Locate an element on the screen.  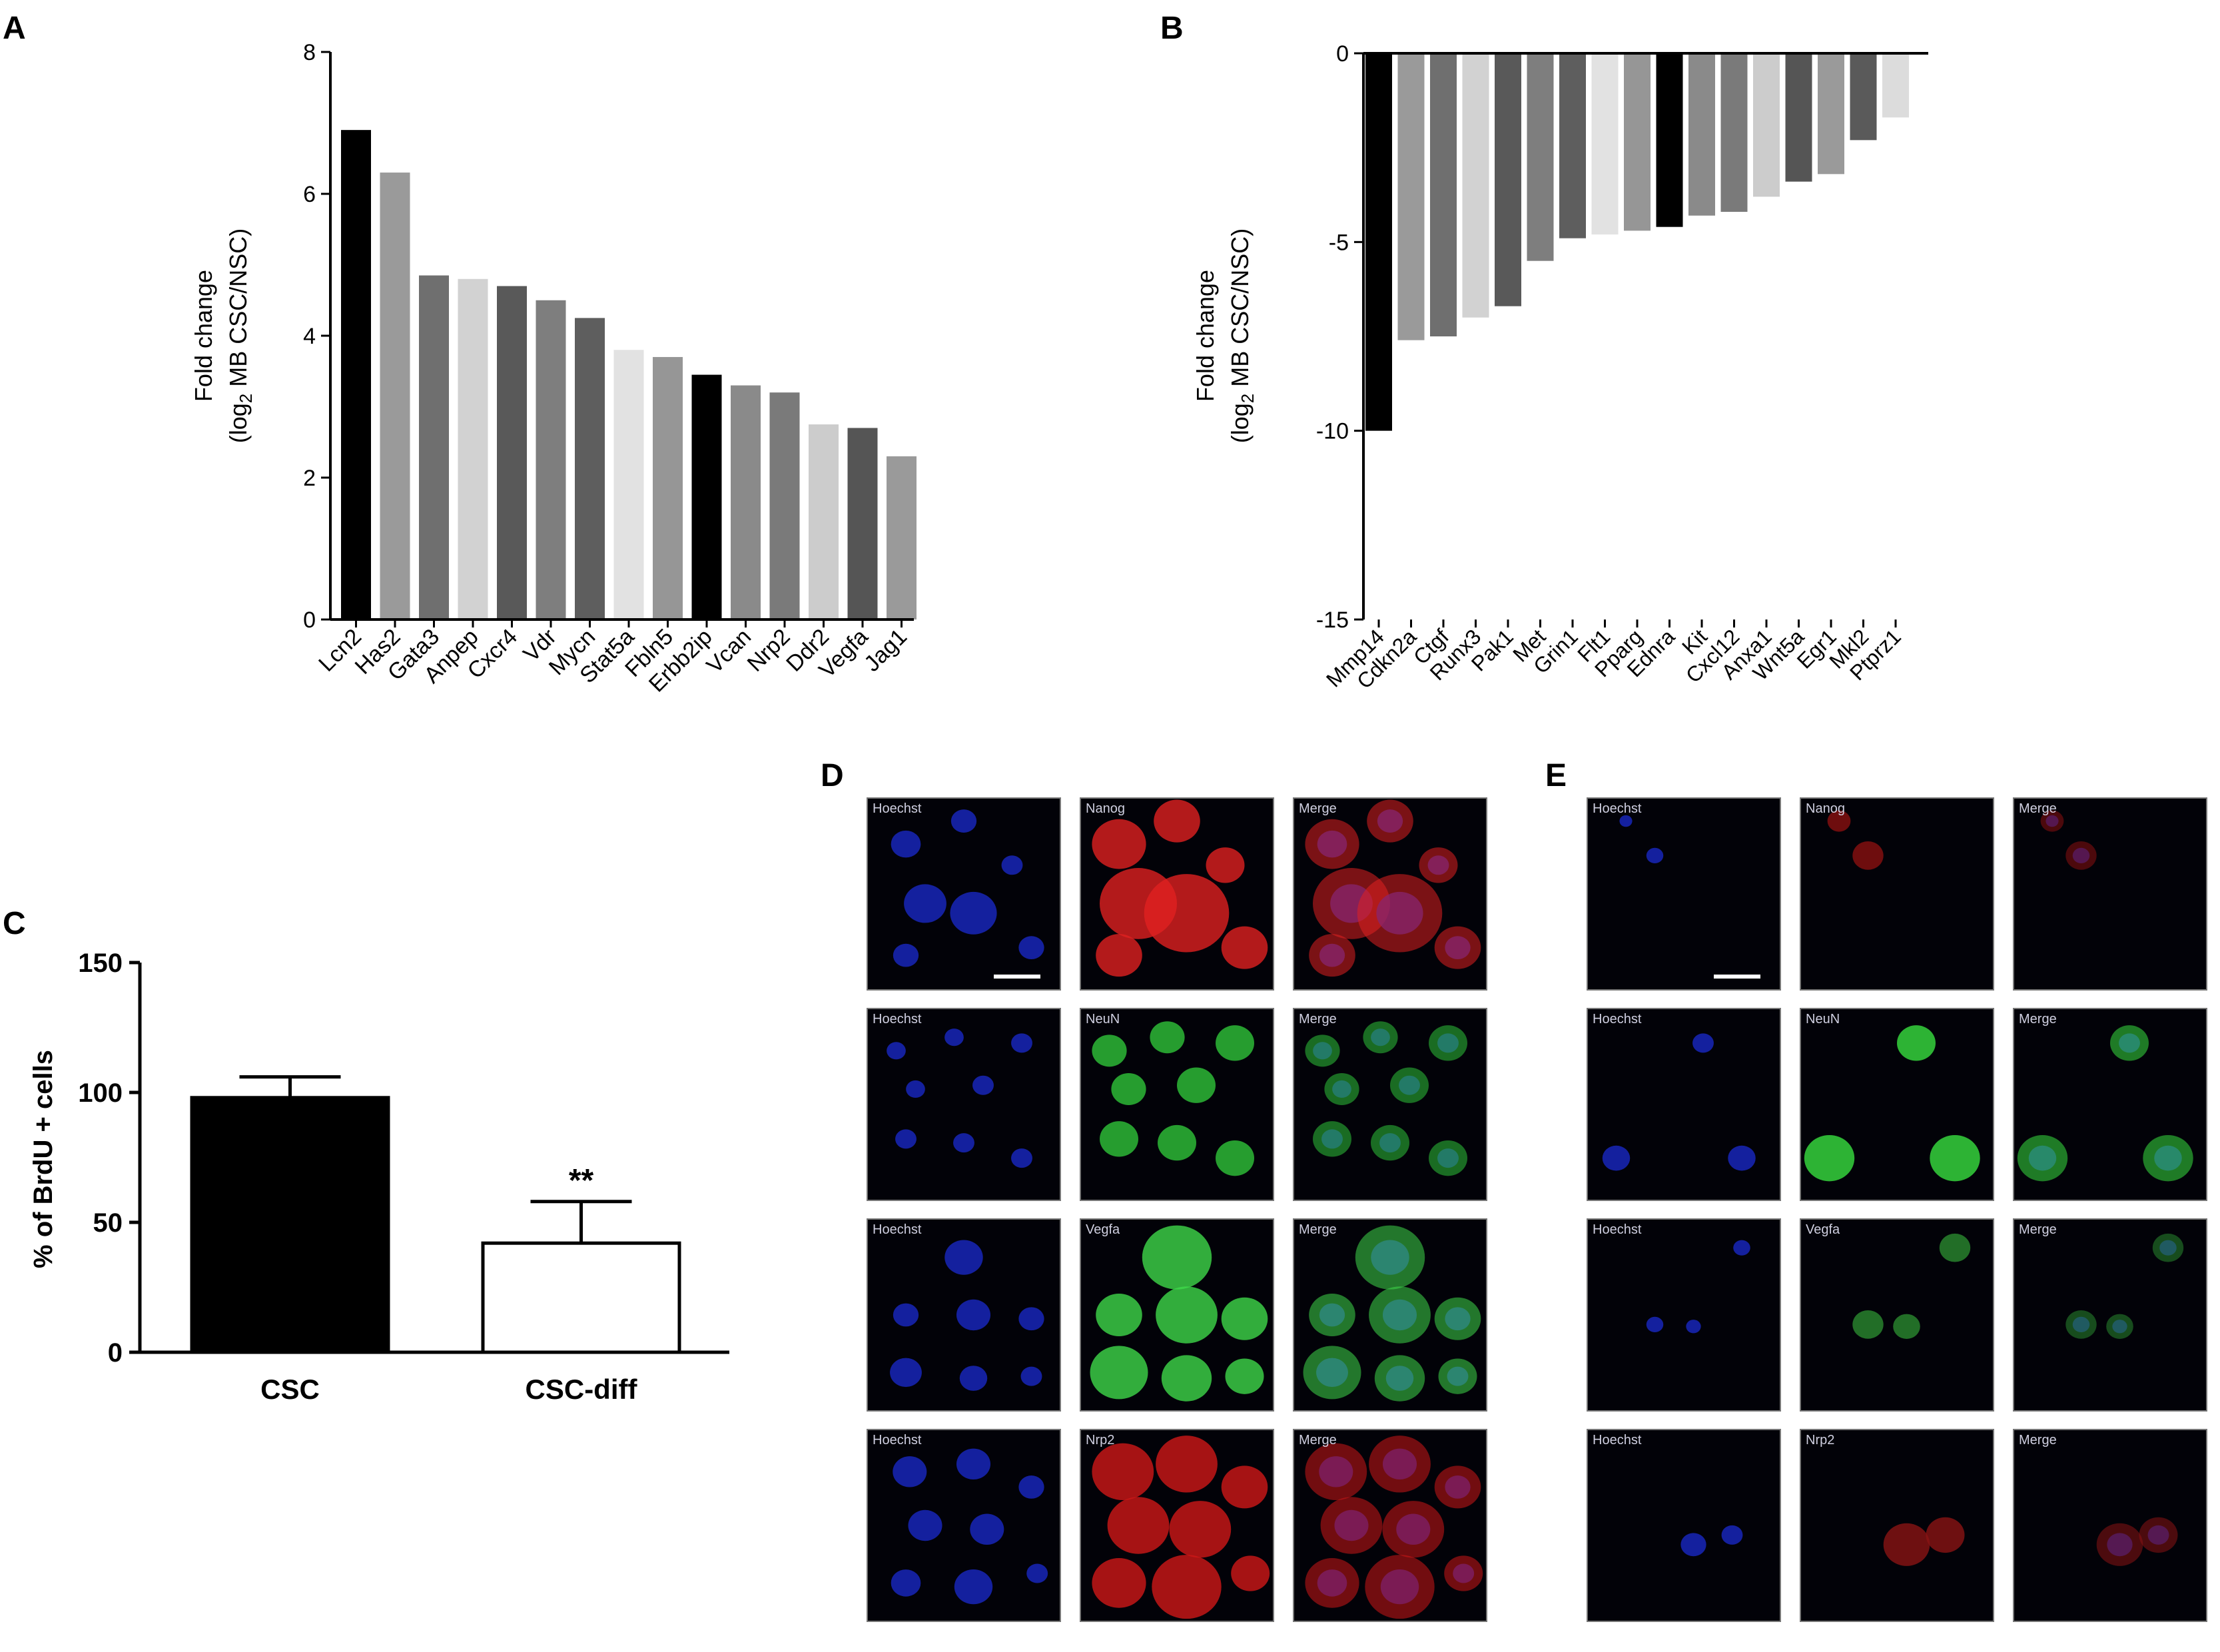
chart-c-ylabel: % of BrdU + cells is located at coordinates (43, 1159).